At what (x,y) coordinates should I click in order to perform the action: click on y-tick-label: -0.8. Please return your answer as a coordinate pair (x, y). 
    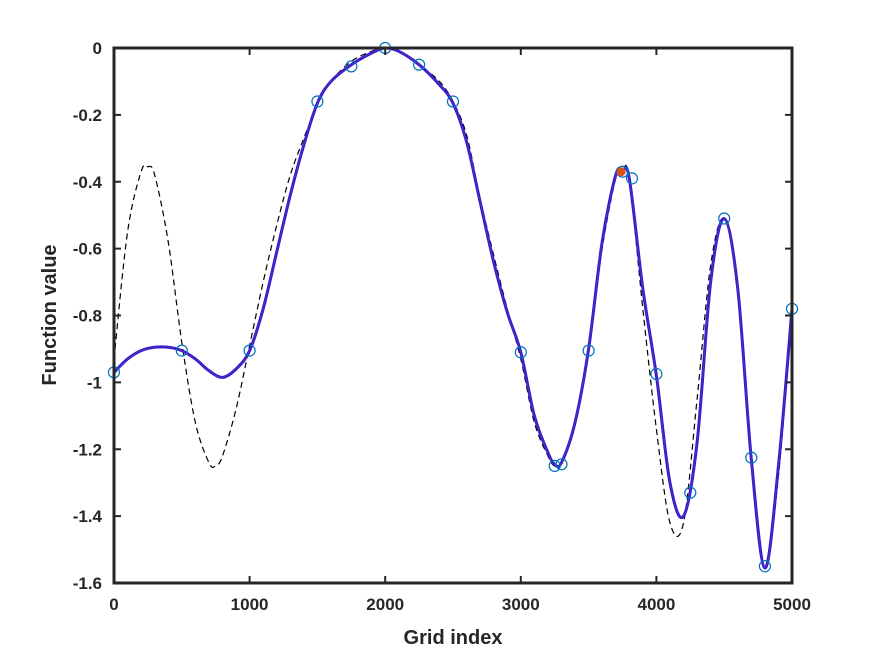
    Looking at the image, I should click on (87, 316).